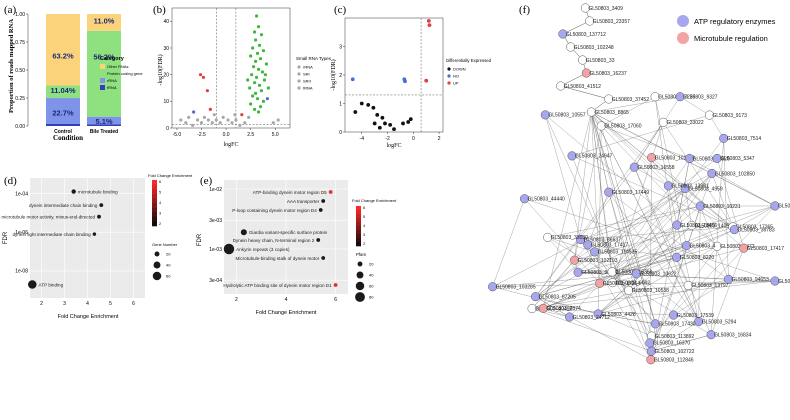 The image size is (790, 420). What do you see at coordinates (215, 281) in the screenshot?
I see `y-tick-label: 3e-04` at bounding box center [215, 281].